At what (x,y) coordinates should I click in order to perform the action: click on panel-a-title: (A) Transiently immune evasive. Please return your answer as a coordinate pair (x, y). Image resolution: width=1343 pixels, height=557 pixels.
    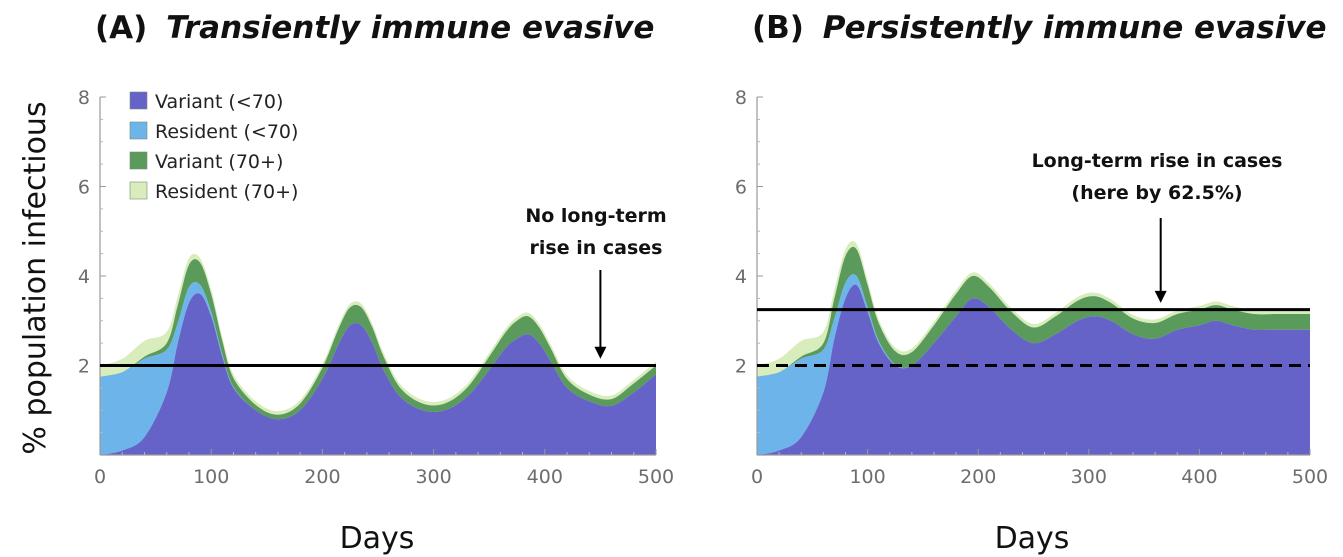
    Looking at the image, I should click on (374, 28).